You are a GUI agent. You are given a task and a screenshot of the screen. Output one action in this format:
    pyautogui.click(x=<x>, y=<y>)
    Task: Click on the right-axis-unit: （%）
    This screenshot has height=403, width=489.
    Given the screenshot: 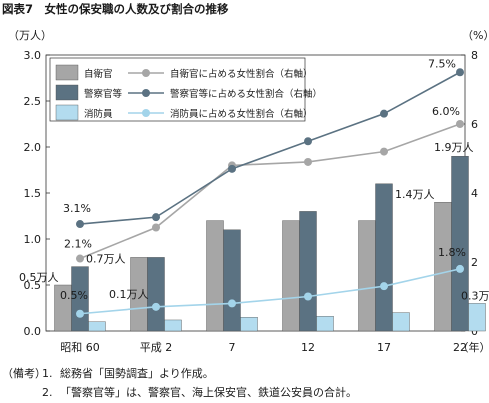 What is the action you would take?
    pyautogui.click(x=475, y=35)
    